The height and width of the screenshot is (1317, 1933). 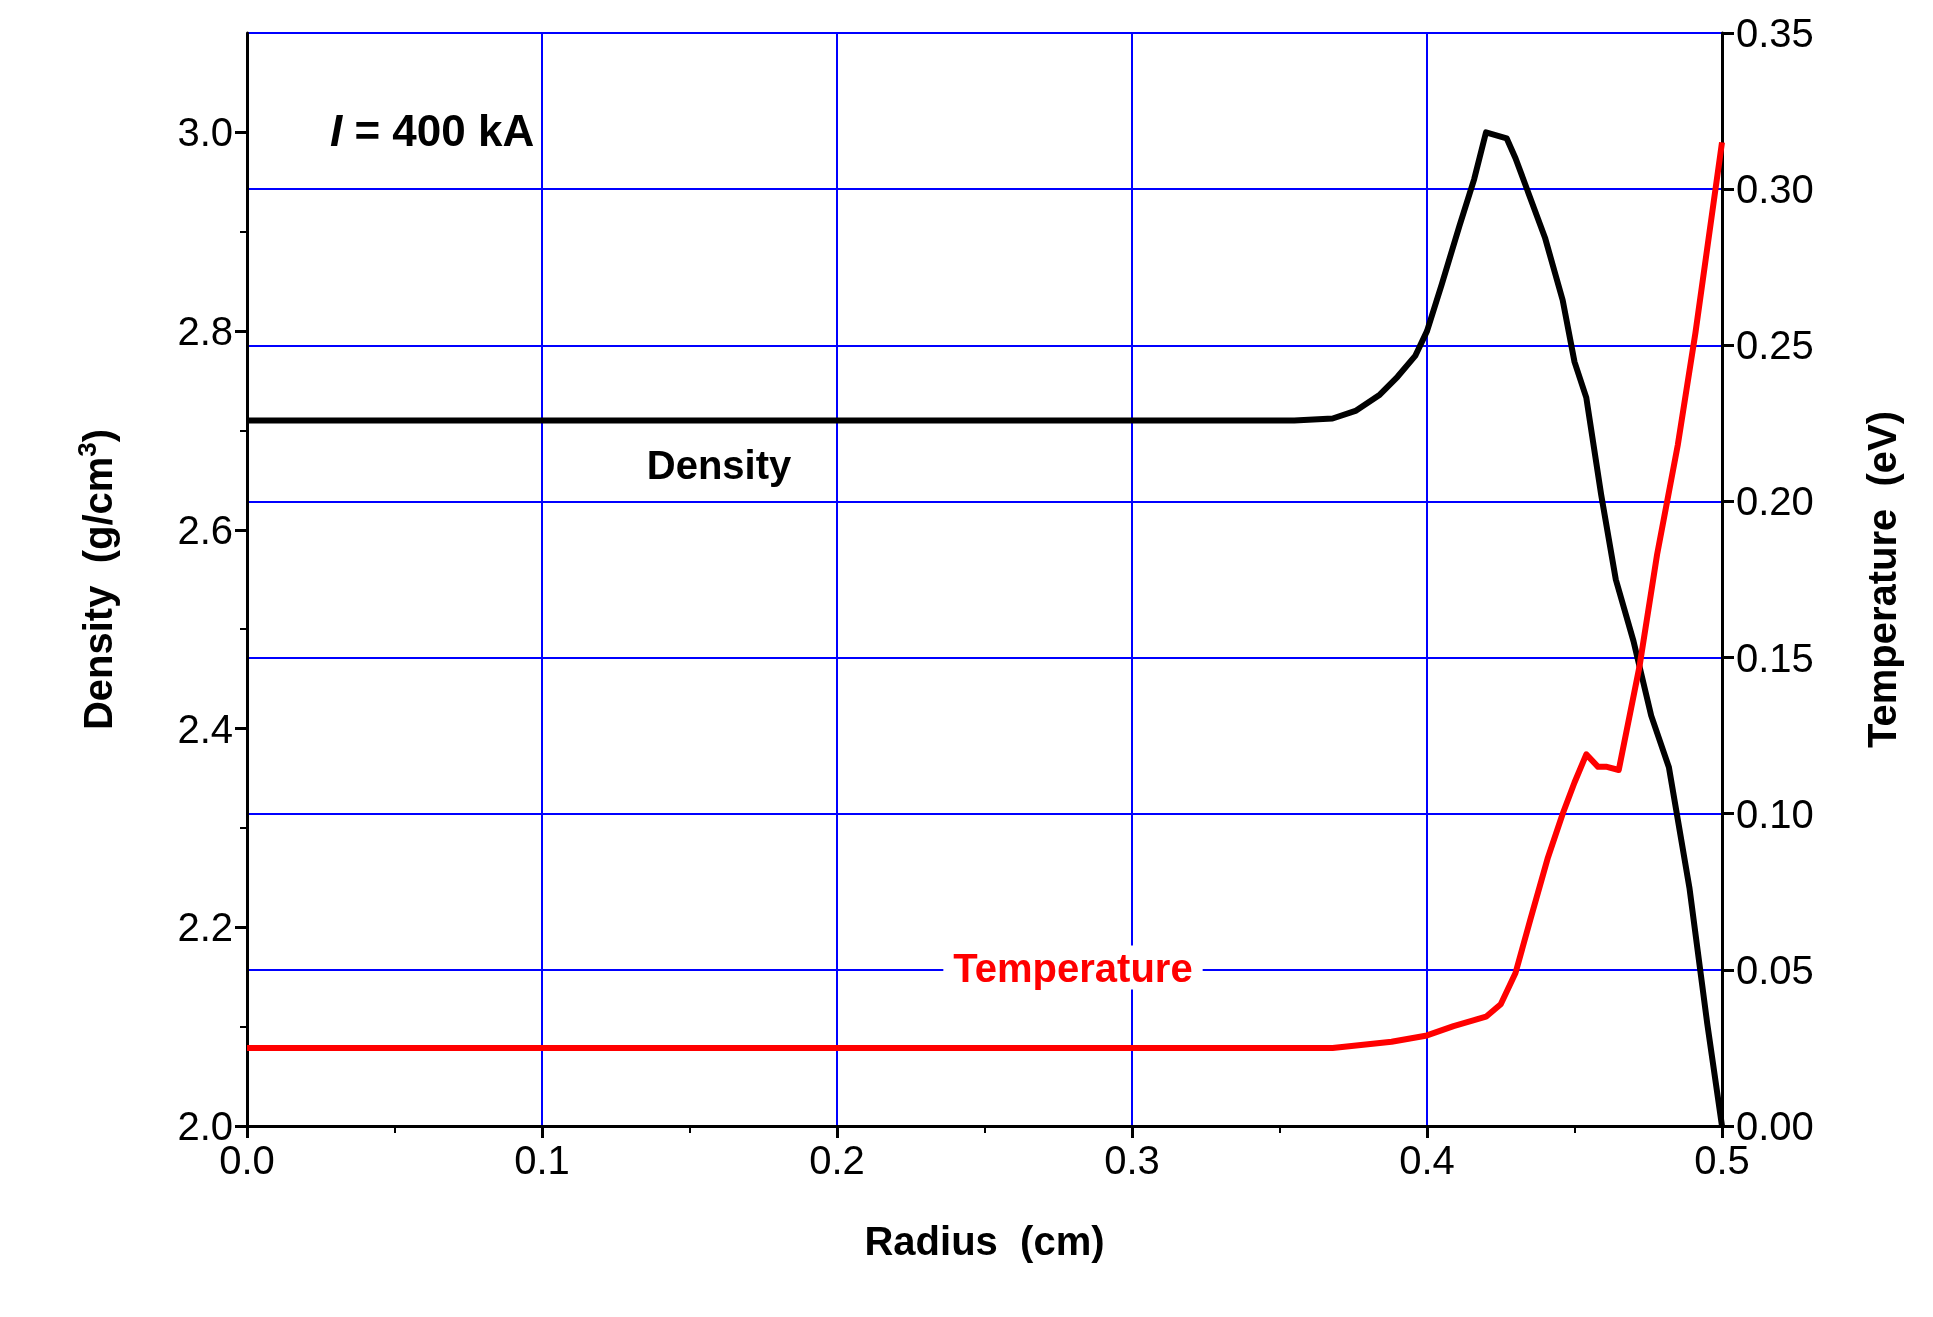 I want to click on y2-axis-title: Temperature (eV), so click(x=1882, y=579).